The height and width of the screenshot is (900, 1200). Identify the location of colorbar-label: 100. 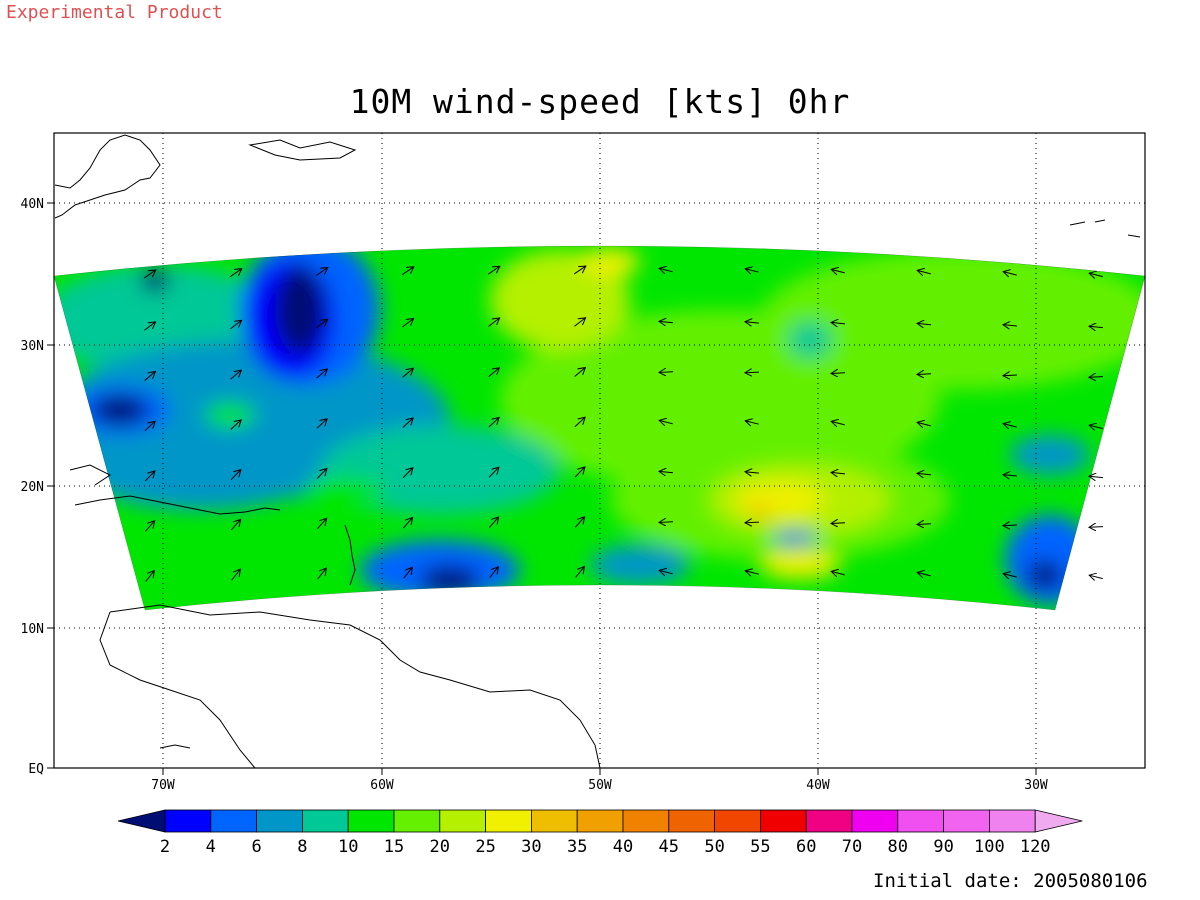
(989, 847).